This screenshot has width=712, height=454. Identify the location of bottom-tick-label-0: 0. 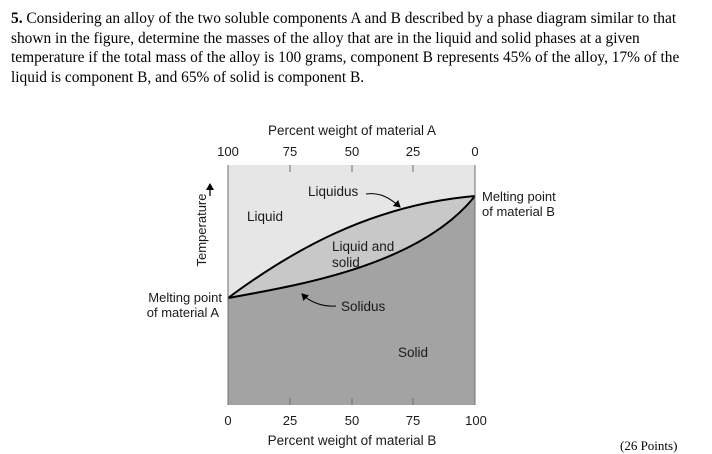
(227, 420).